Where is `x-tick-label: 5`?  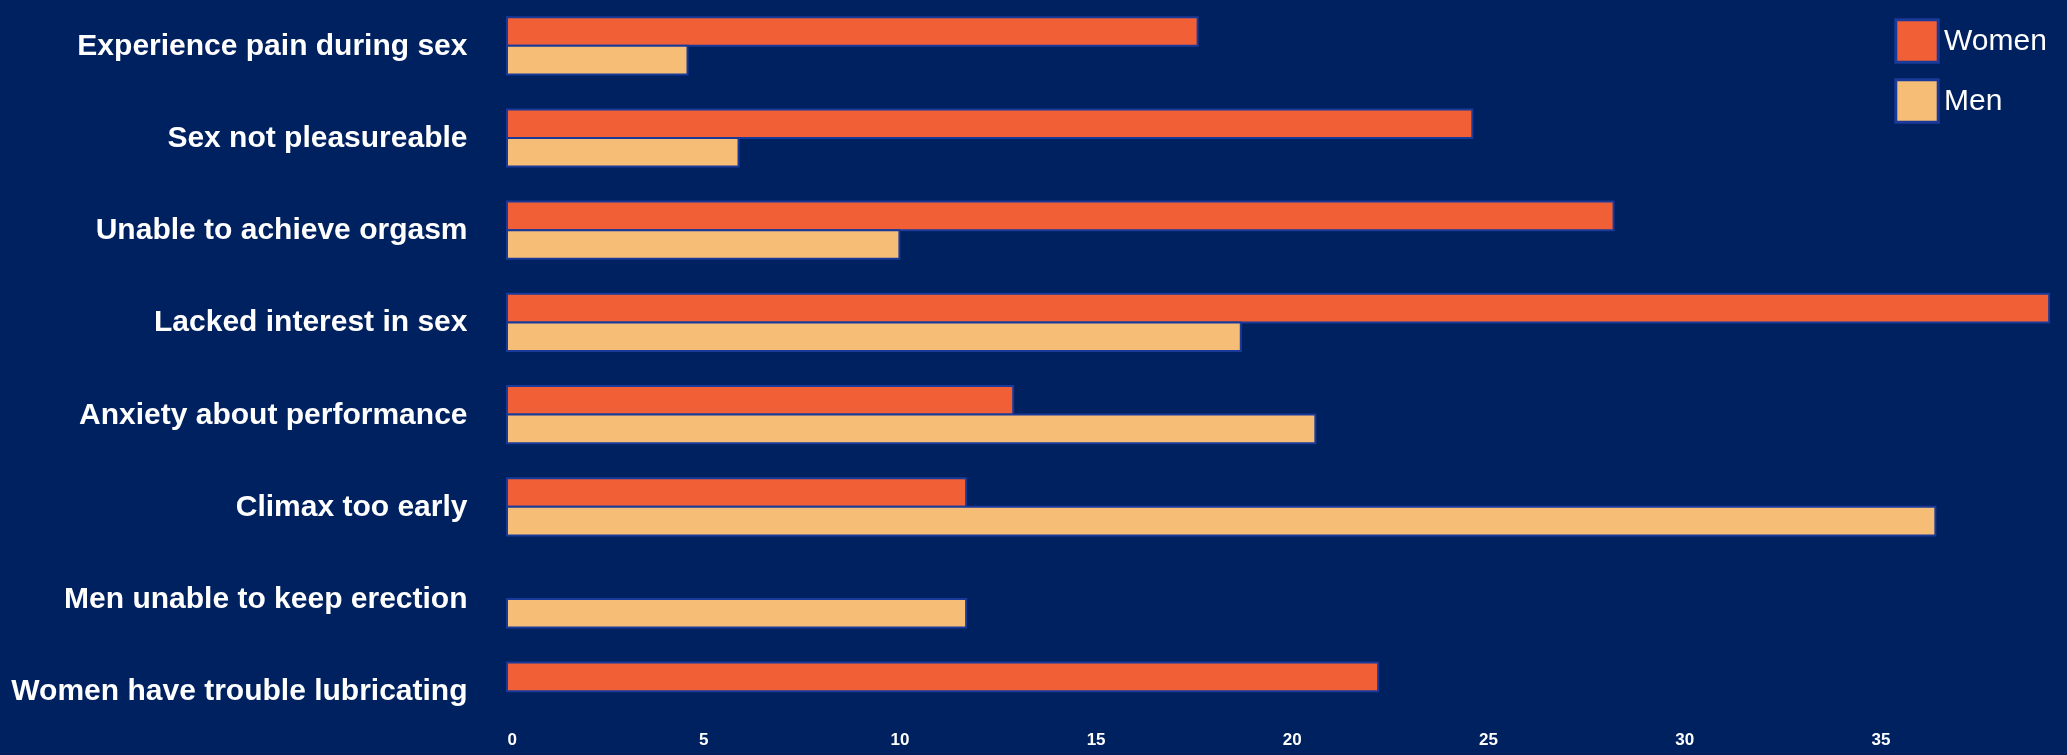 x-tick-label: 5 is located at coordinates (703, 739).